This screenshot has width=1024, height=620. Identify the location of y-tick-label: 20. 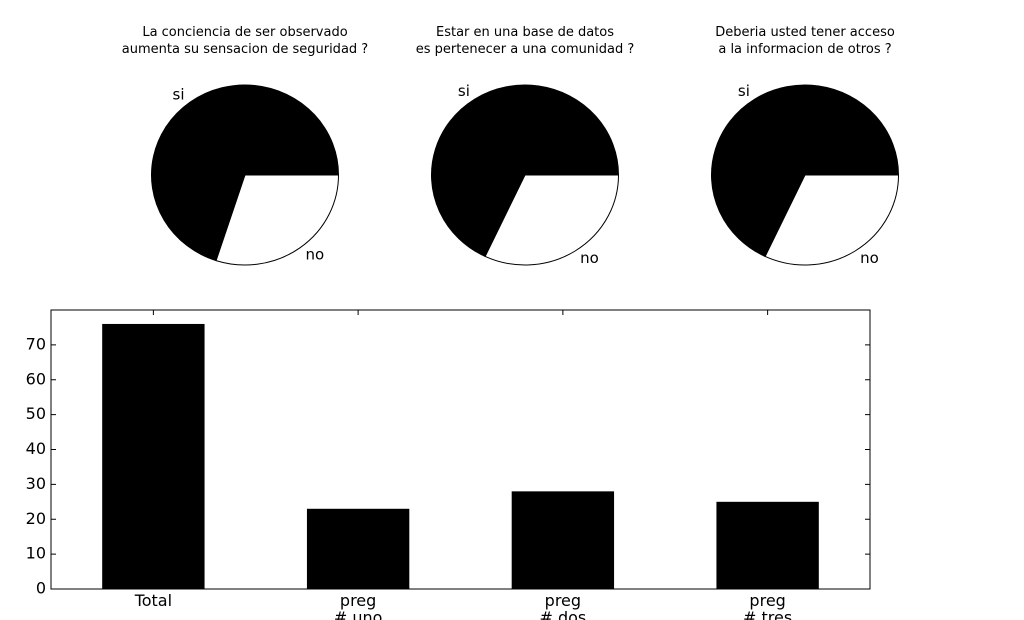
(36, 518).